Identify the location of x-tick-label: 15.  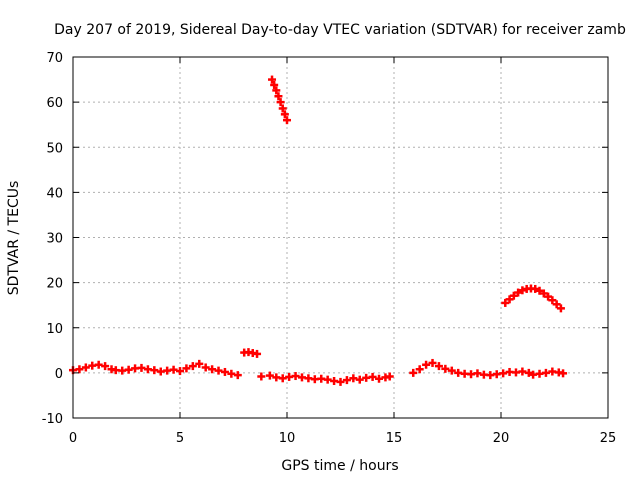
(394, 438).